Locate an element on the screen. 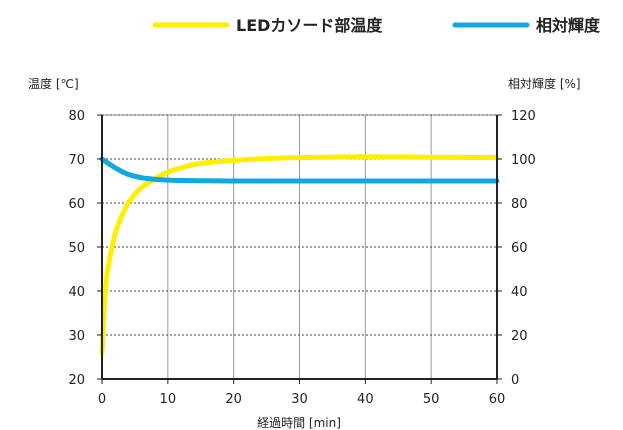 The height and width of the screenshot is (430, 623). x-tick-label: 0 is located at coordinates (102, 399).